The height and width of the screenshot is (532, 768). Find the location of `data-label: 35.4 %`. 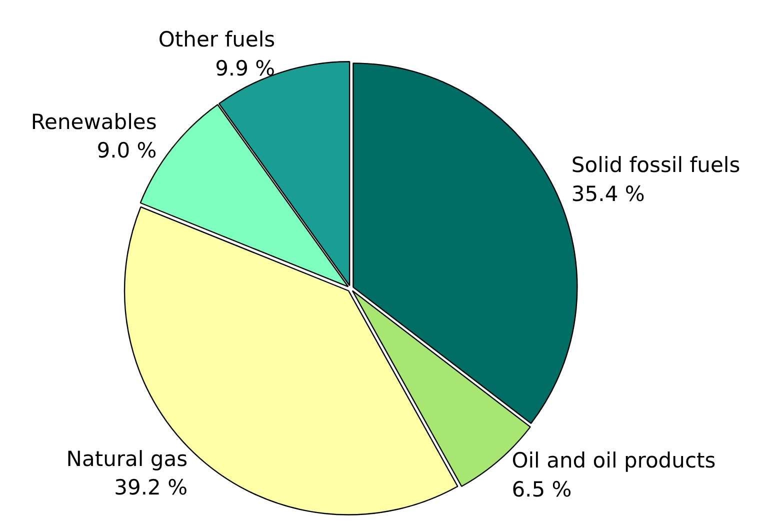

data-label: 35.4 % is located at coordinates (608, 194).